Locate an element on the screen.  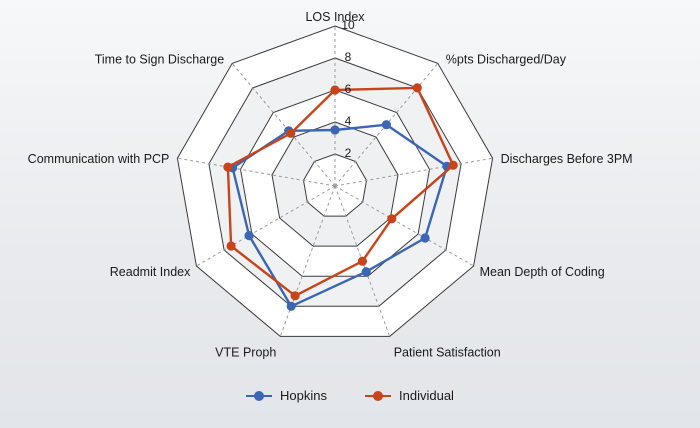
point-hopkins-pts-discharged-day is located at coordinates (386, 125).